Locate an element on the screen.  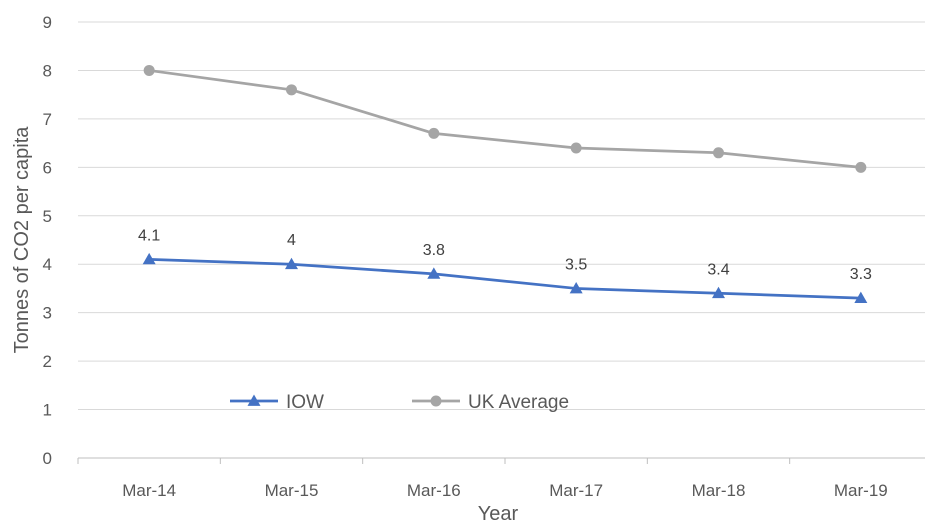
y-tick-label: 6 is located at coordinates (47, 167).